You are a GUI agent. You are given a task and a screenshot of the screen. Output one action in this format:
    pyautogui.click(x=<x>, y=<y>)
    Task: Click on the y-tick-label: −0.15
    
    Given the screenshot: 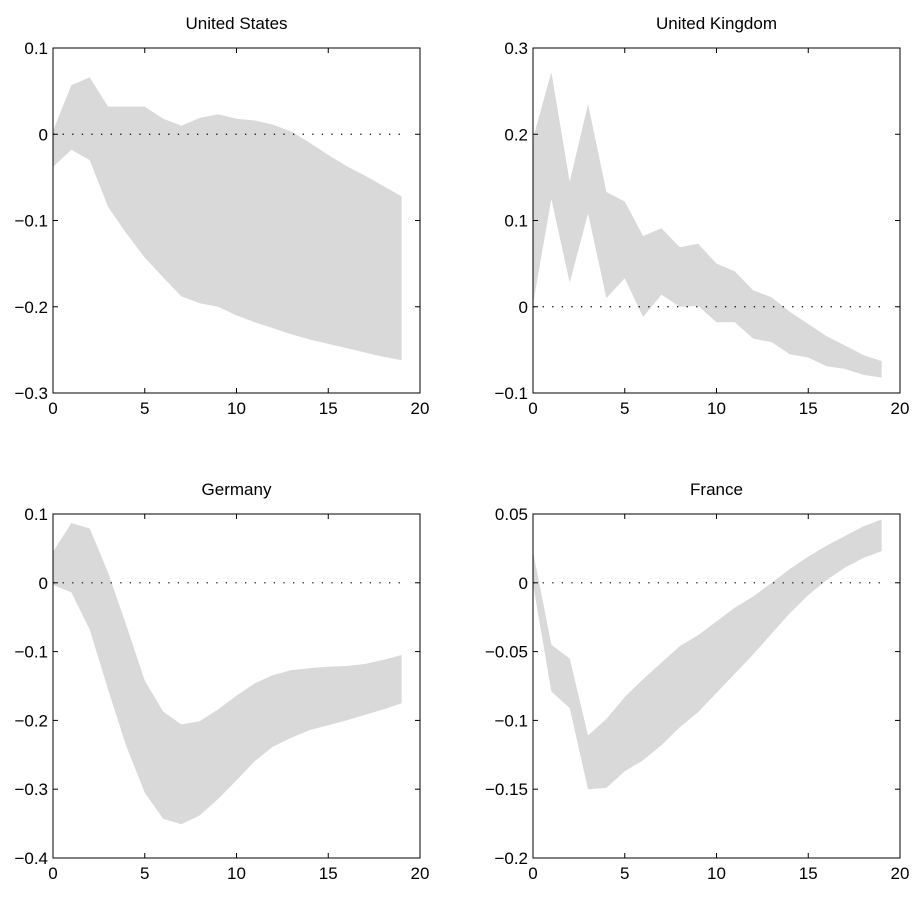 What is the action you would take?
    pyautogui.click(x=506, y=789)
    